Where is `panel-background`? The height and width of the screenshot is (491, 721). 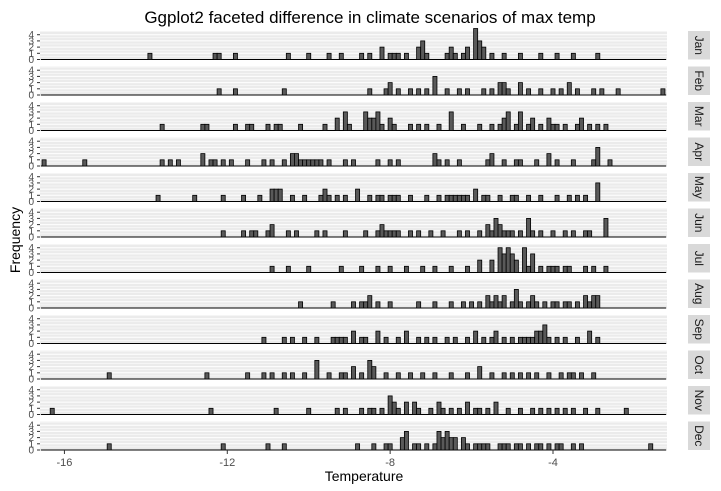
panel-background is located at coordinates (353, 80).